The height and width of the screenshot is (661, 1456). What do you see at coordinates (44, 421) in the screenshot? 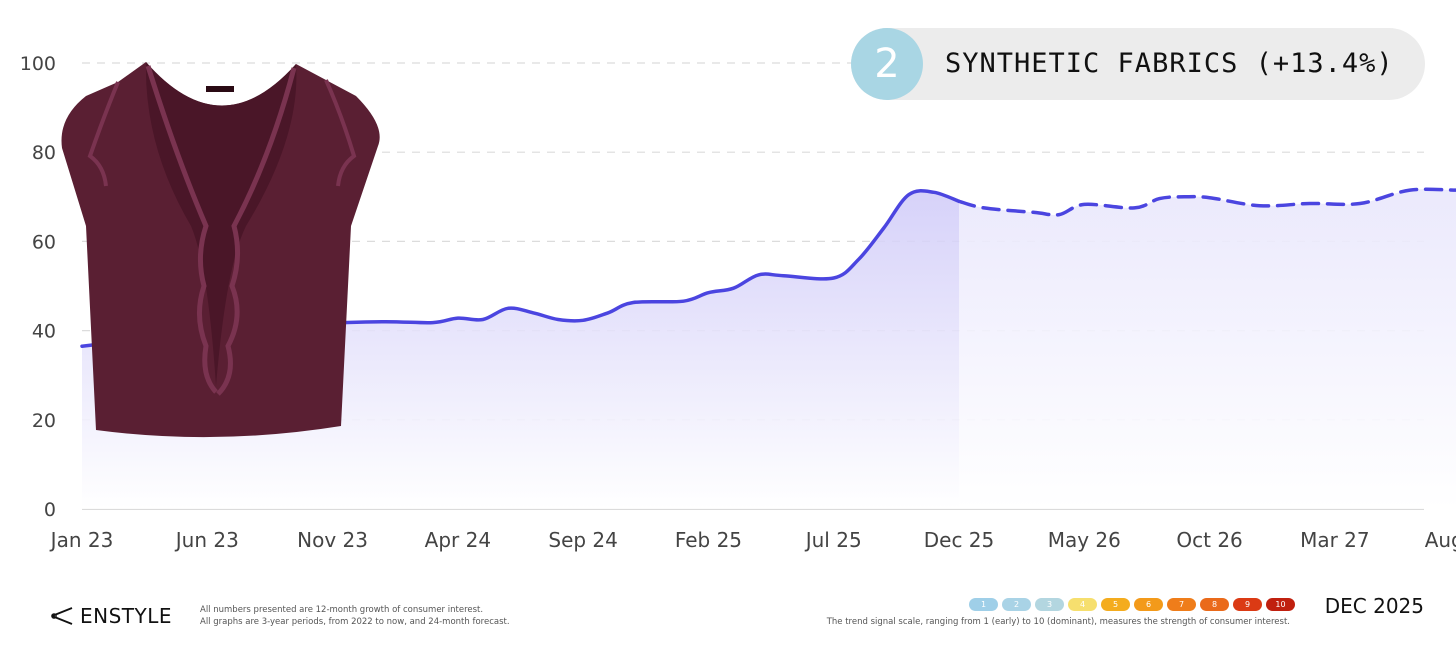
I see `y-tick-label: 20` at bounding box center [44, 421].